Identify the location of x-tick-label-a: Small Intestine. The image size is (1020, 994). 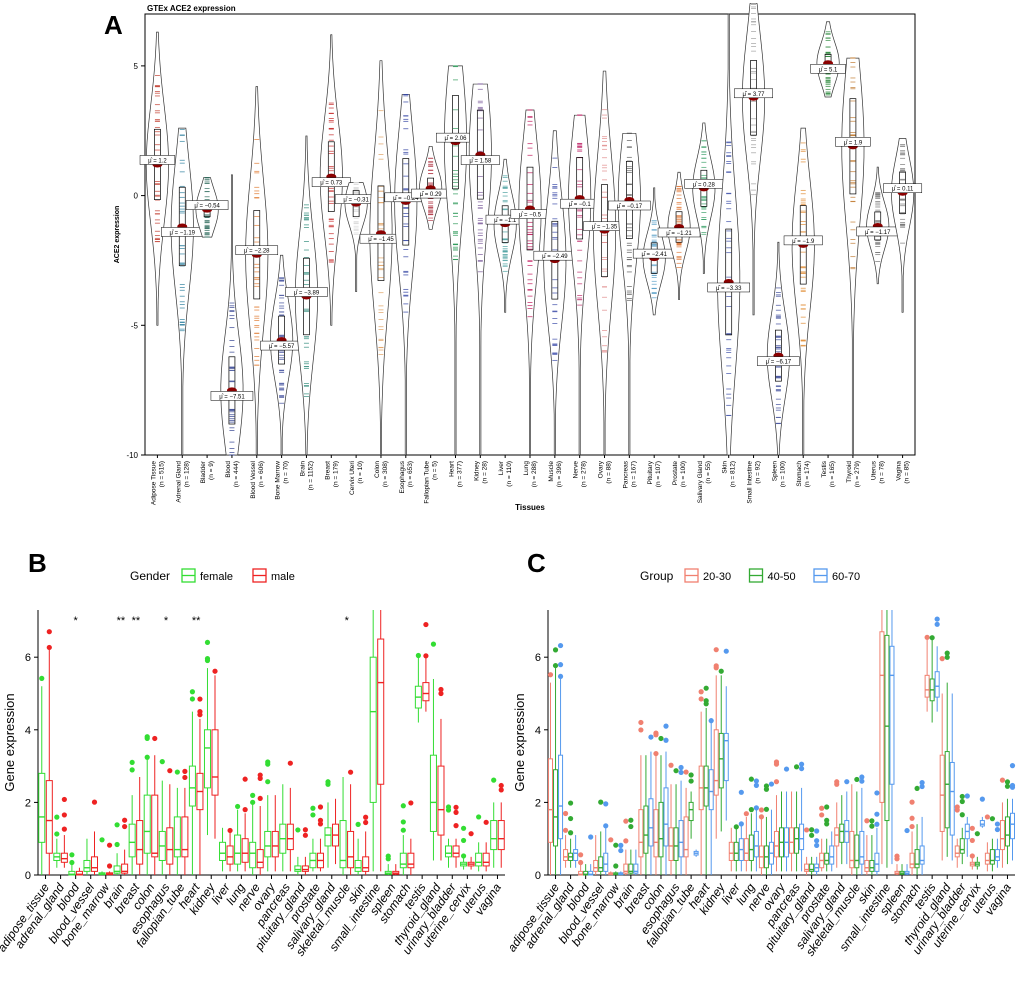
(750, 482).